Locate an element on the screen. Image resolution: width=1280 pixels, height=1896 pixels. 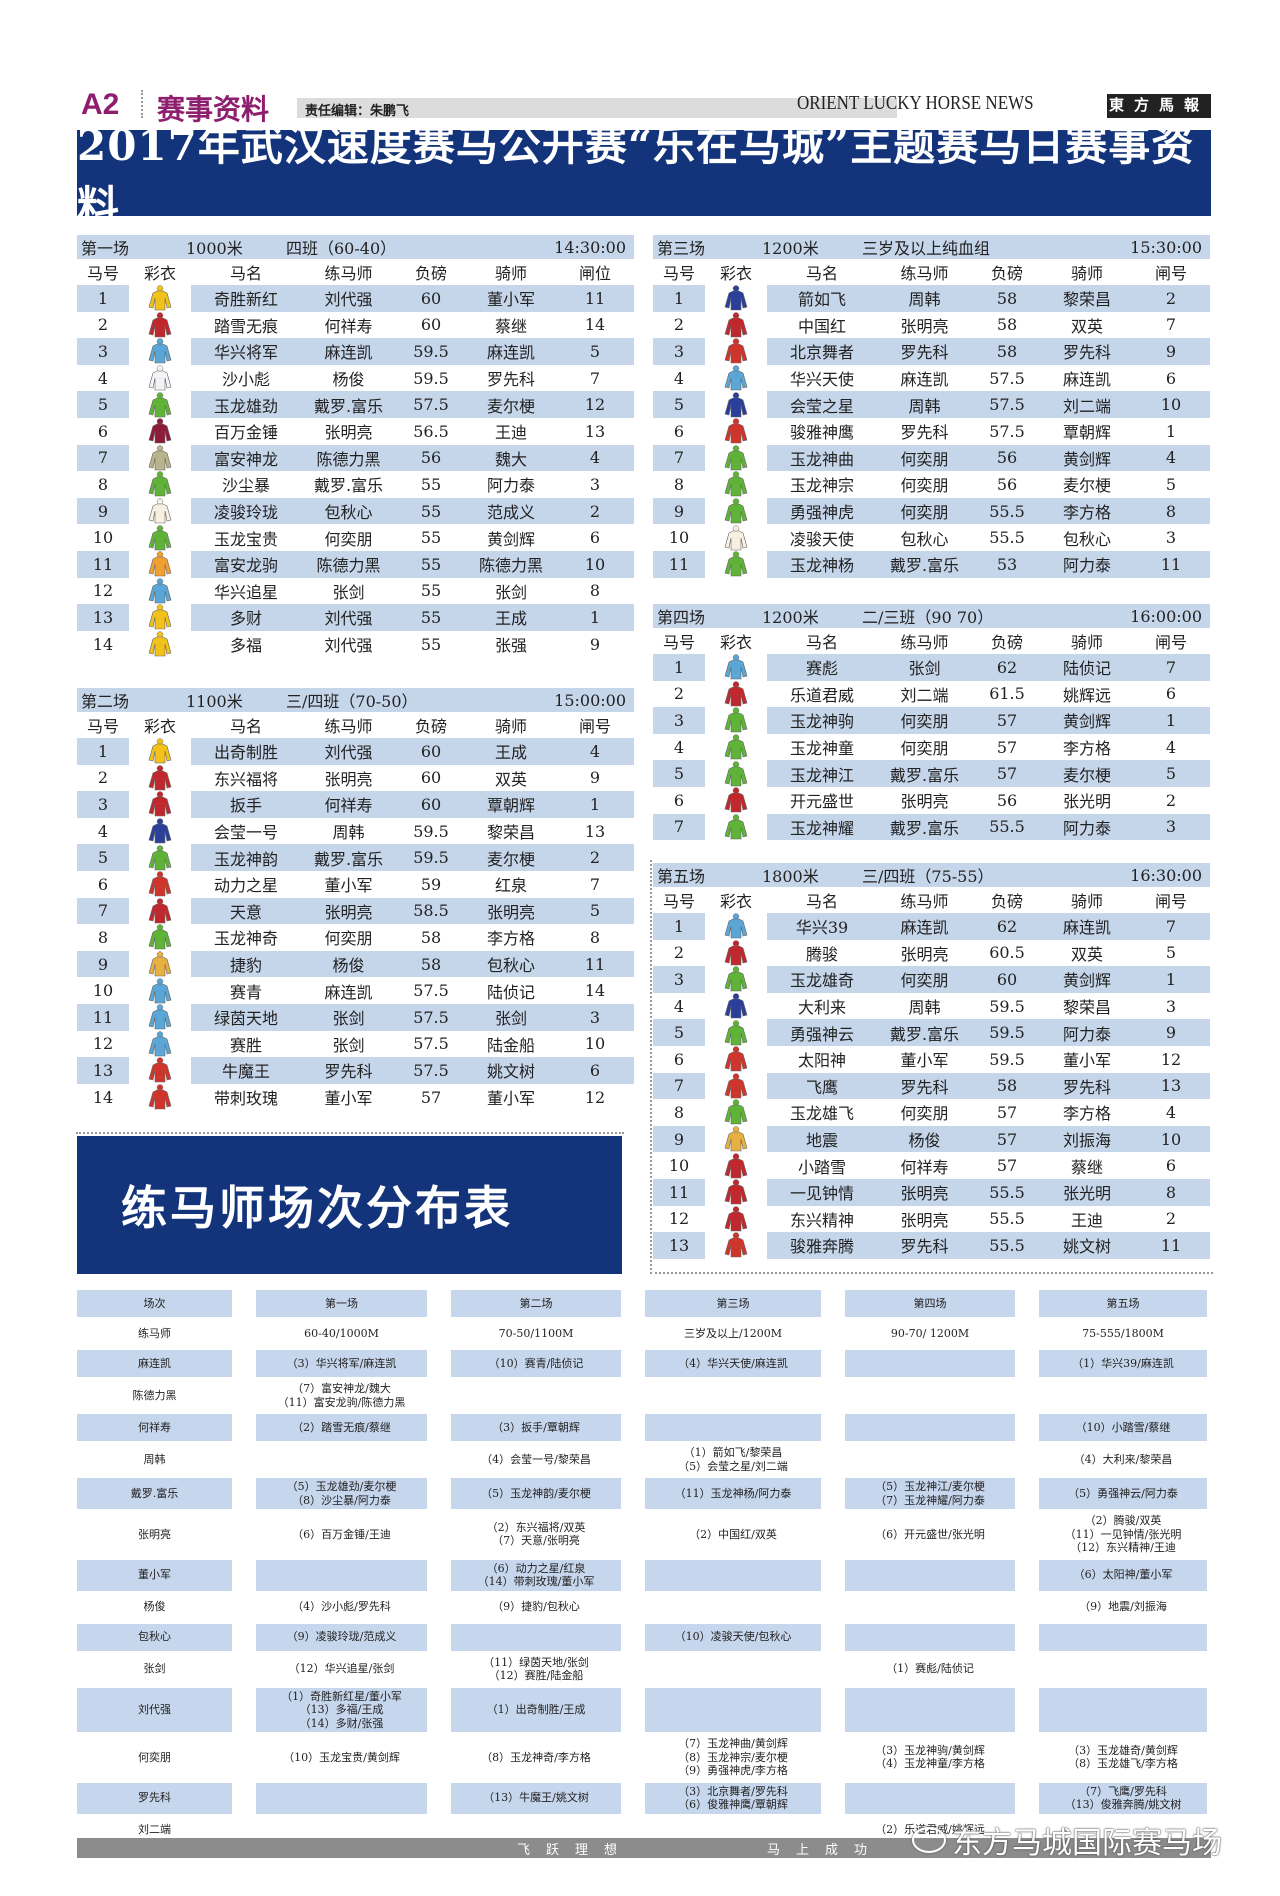
cell-line: （6）动力之星/红泉 is located at coordinates (536, 1568).